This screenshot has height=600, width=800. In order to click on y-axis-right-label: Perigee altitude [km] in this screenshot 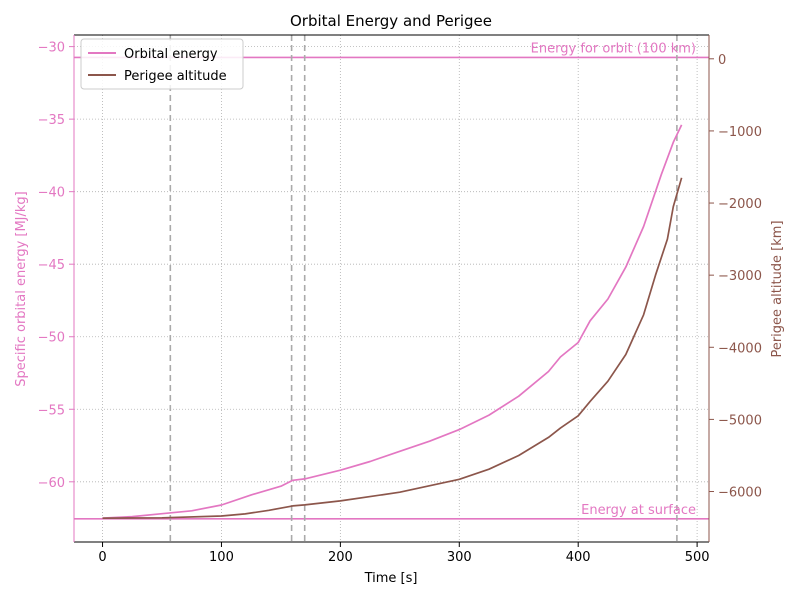, I will do `click(777, 288)`.